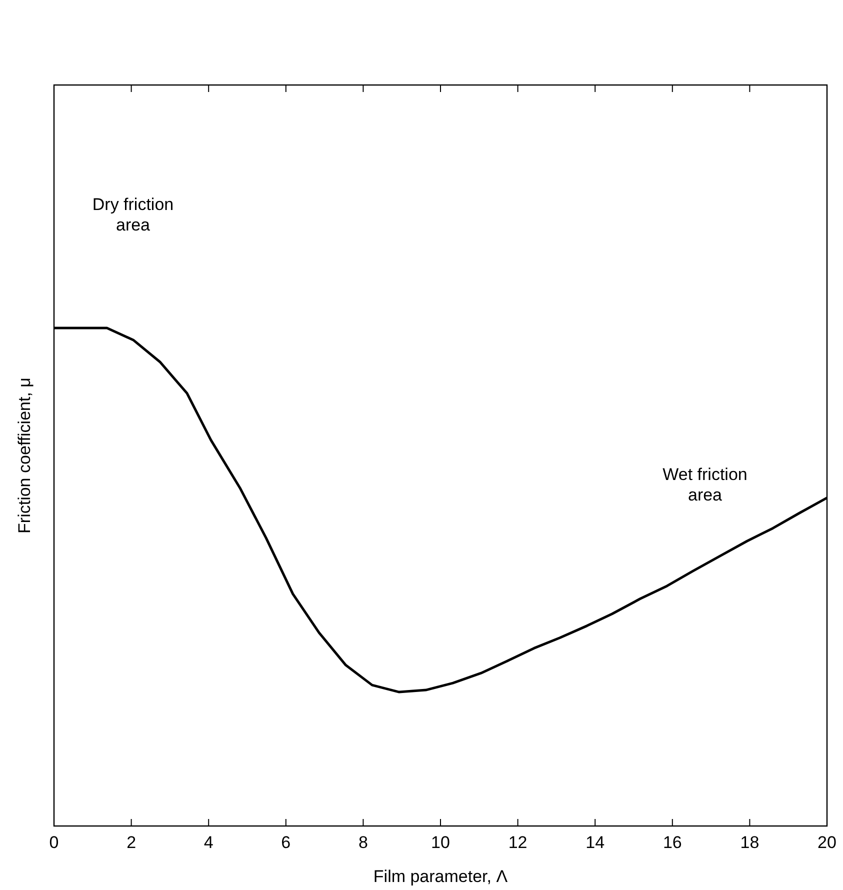 Image resolution: width=843 pixels, height=890 pixels. What do you see at coordinates (750, 842) in the screenshot?
I see `x-tick-label: 18` at bounding box center [750, 842].